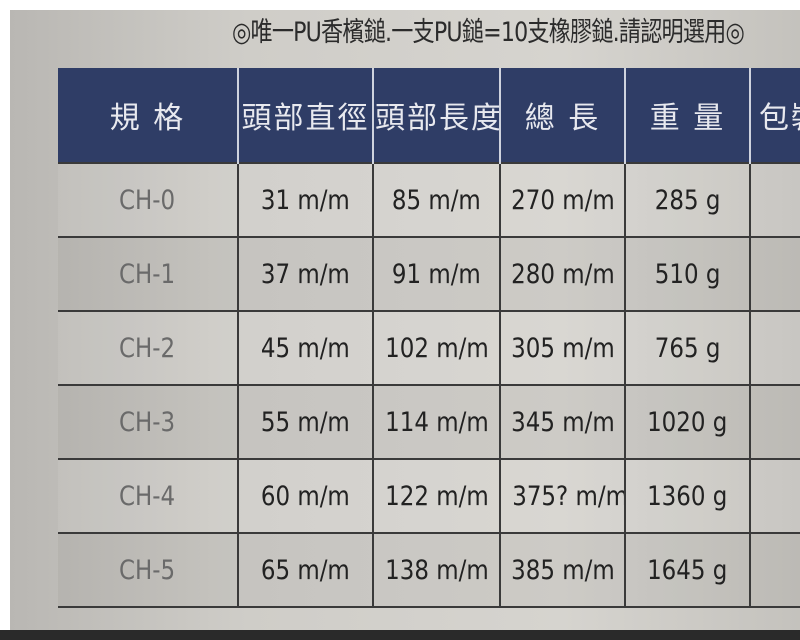  I want to click on cell-text: CH-2, so click(147, 348).